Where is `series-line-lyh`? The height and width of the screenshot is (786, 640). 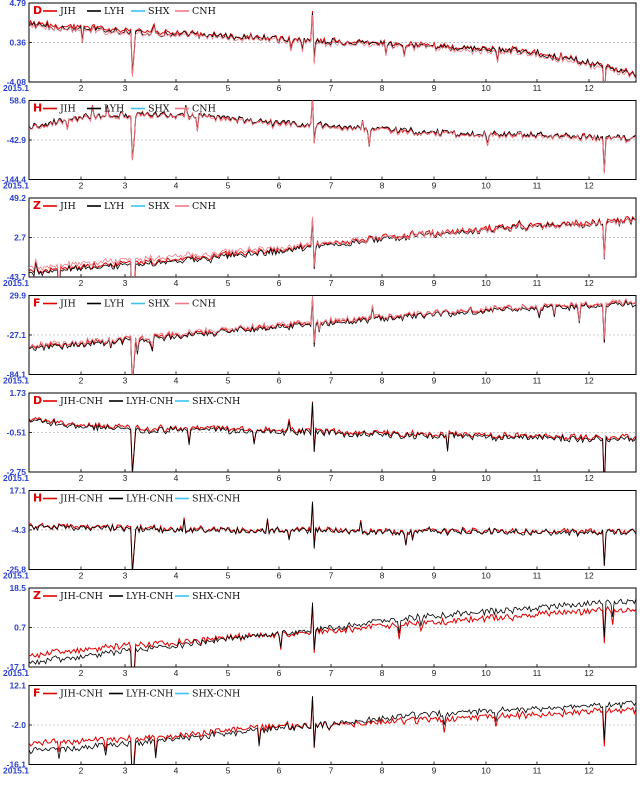 series-line-lyh is located at coordinates (332, 336).